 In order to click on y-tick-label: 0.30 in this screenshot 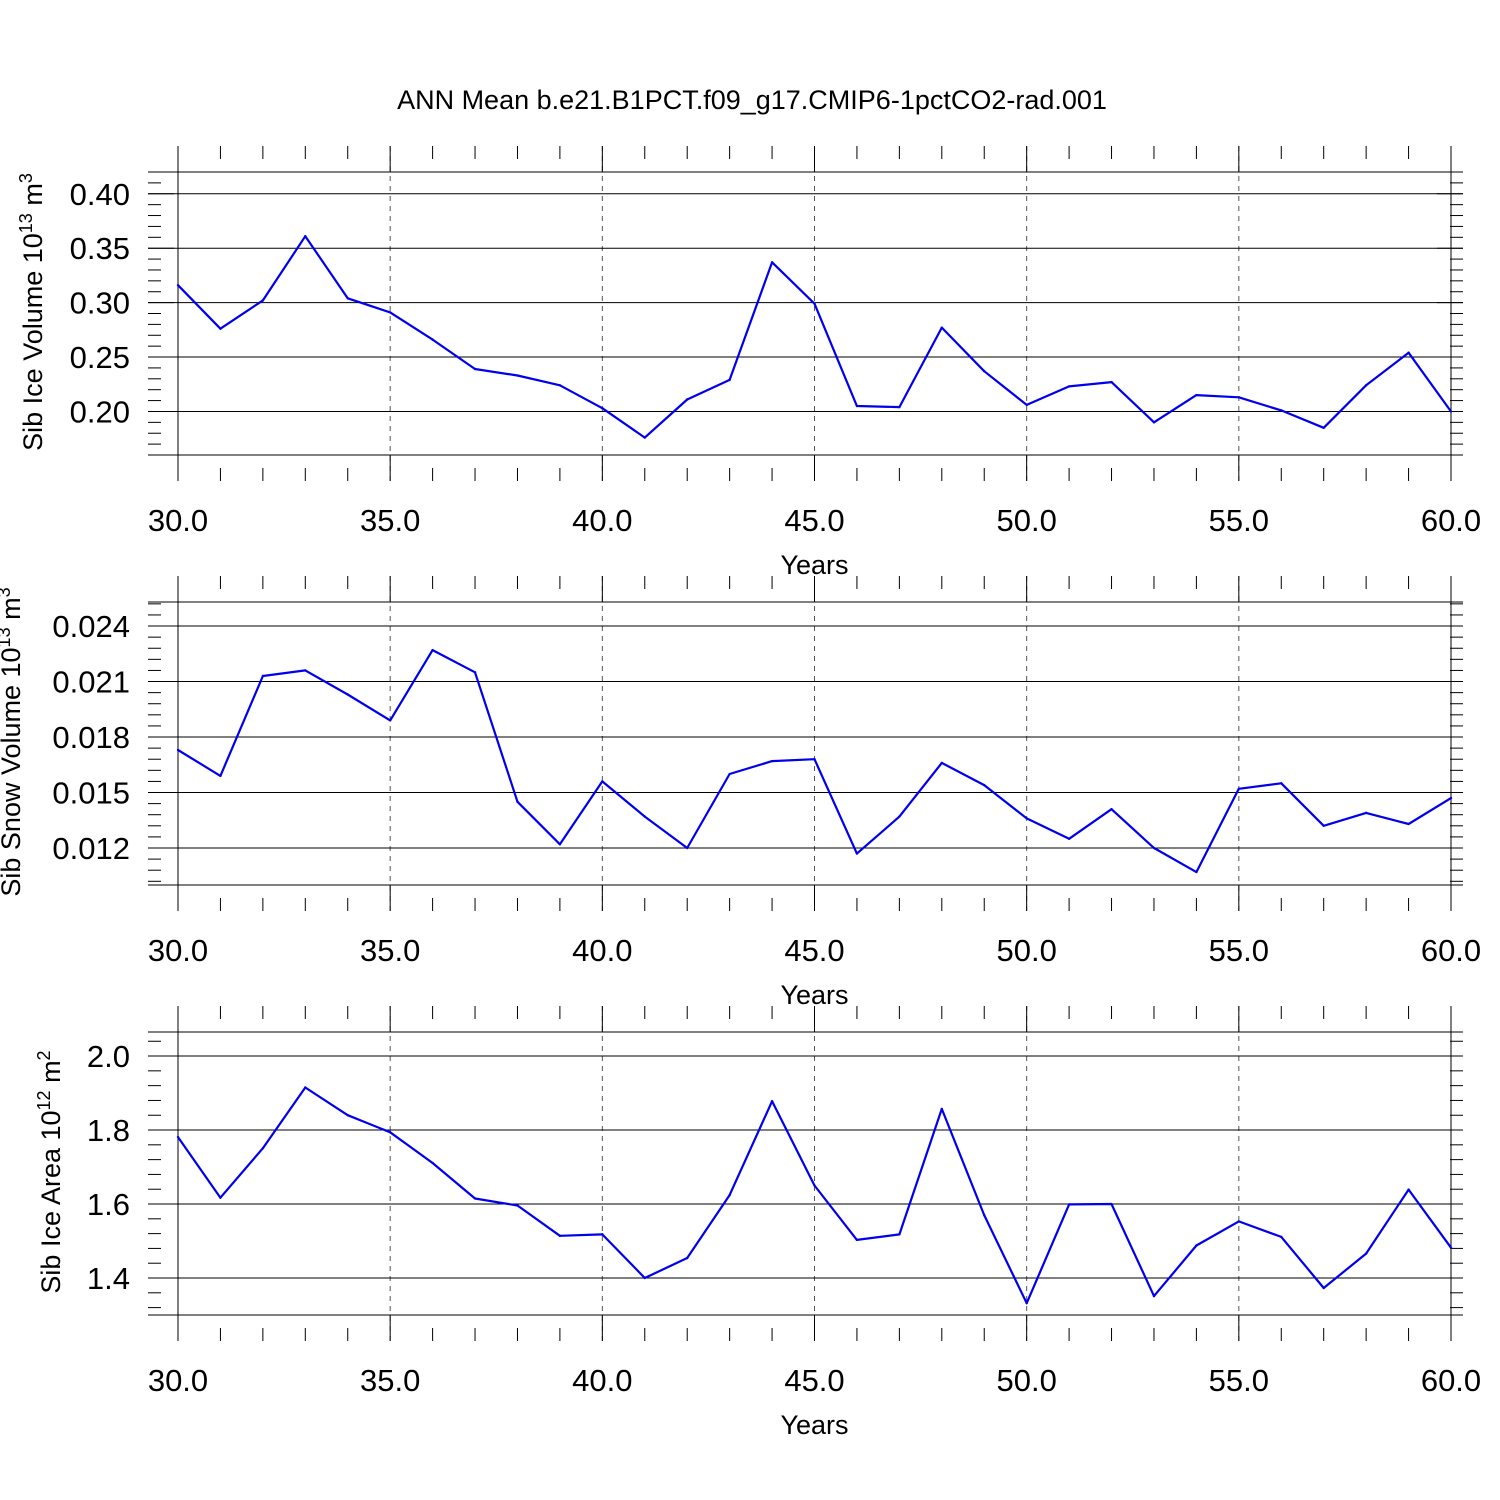, I will do `click(100, 303)`.